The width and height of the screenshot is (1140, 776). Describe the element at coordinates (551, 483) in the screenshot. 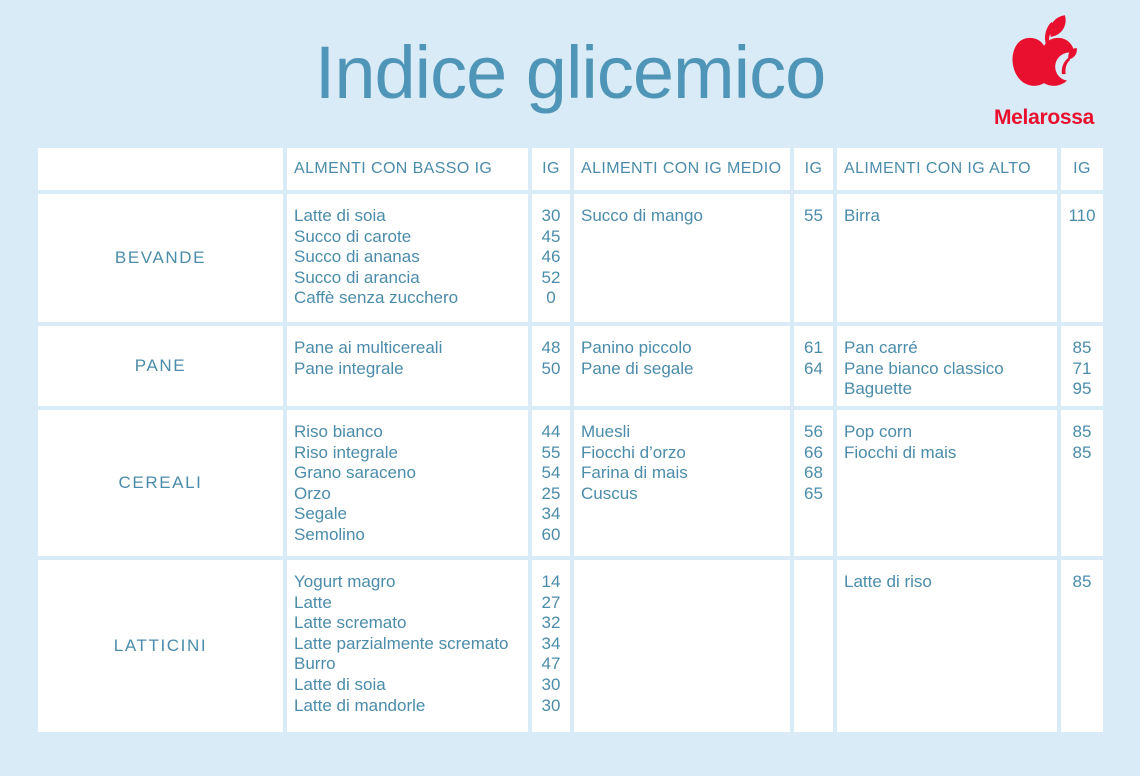

I see `cereali-low-values: 44 55 54 25 34 60` at that location.